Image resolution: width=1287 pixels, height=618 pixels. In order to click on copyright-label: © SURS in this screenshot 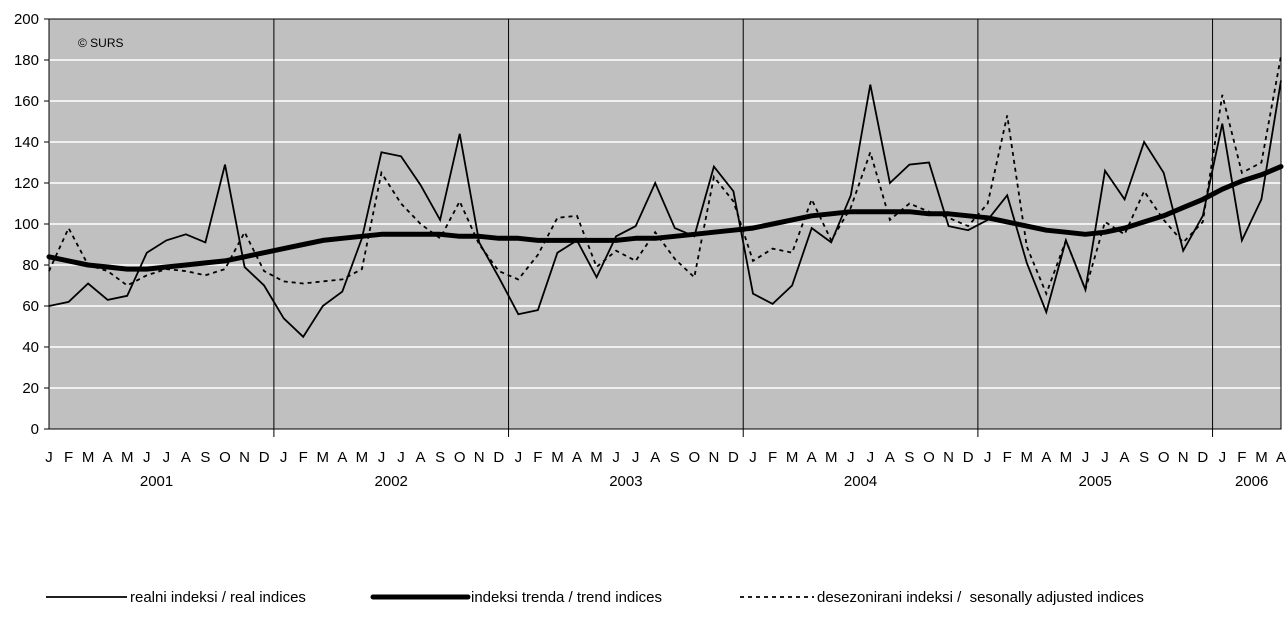, I will do `click(101, 43)`.